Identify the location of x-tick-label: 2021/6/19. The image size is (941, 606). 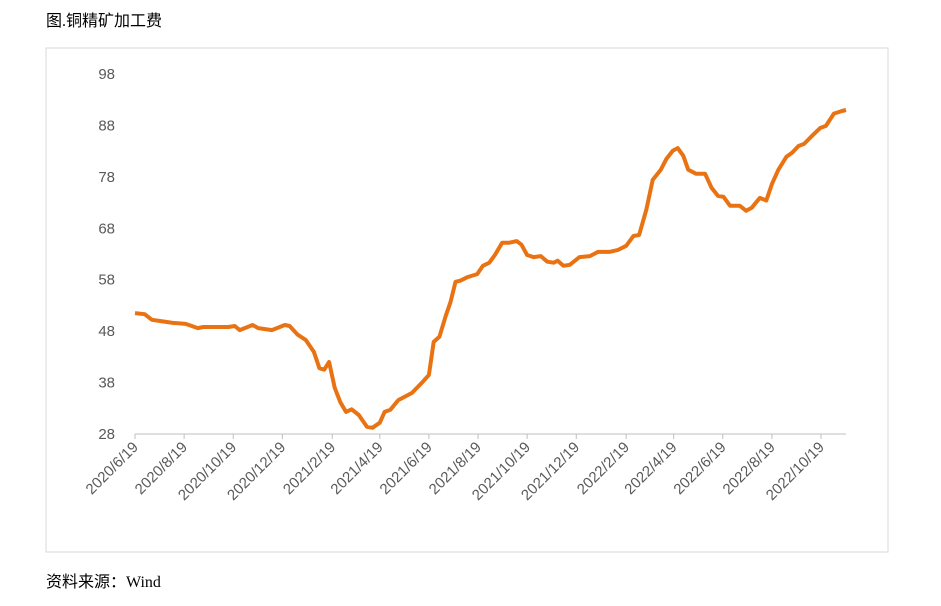
(406, 468).